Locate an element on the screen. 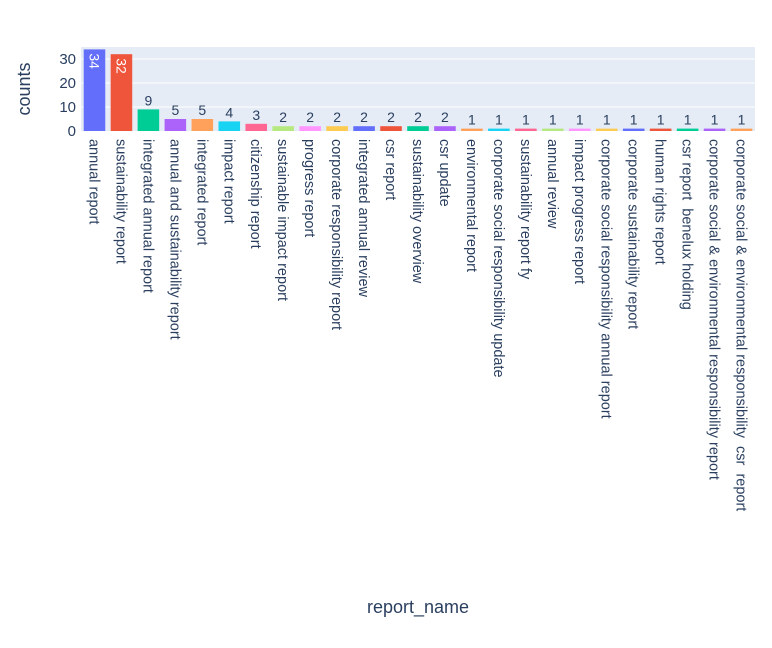  x-tick-label: integrated annual report is located at coordinates (147, 216).